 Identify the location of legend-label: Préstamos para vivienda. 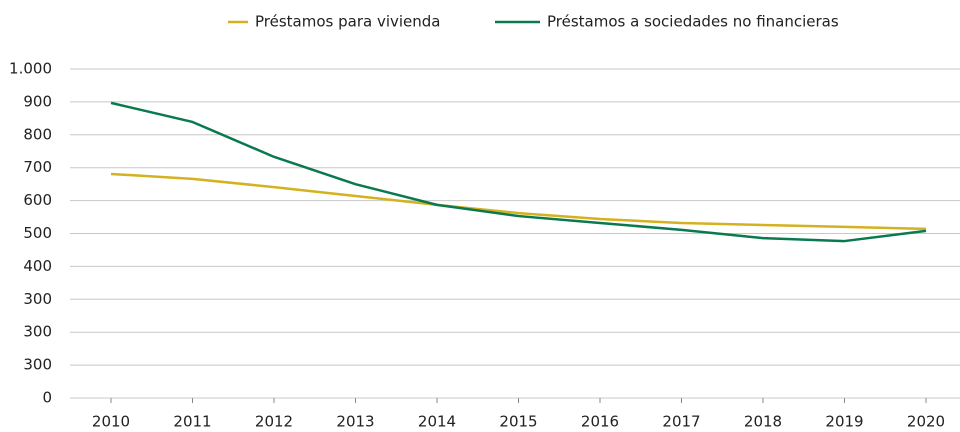
(348, 22).